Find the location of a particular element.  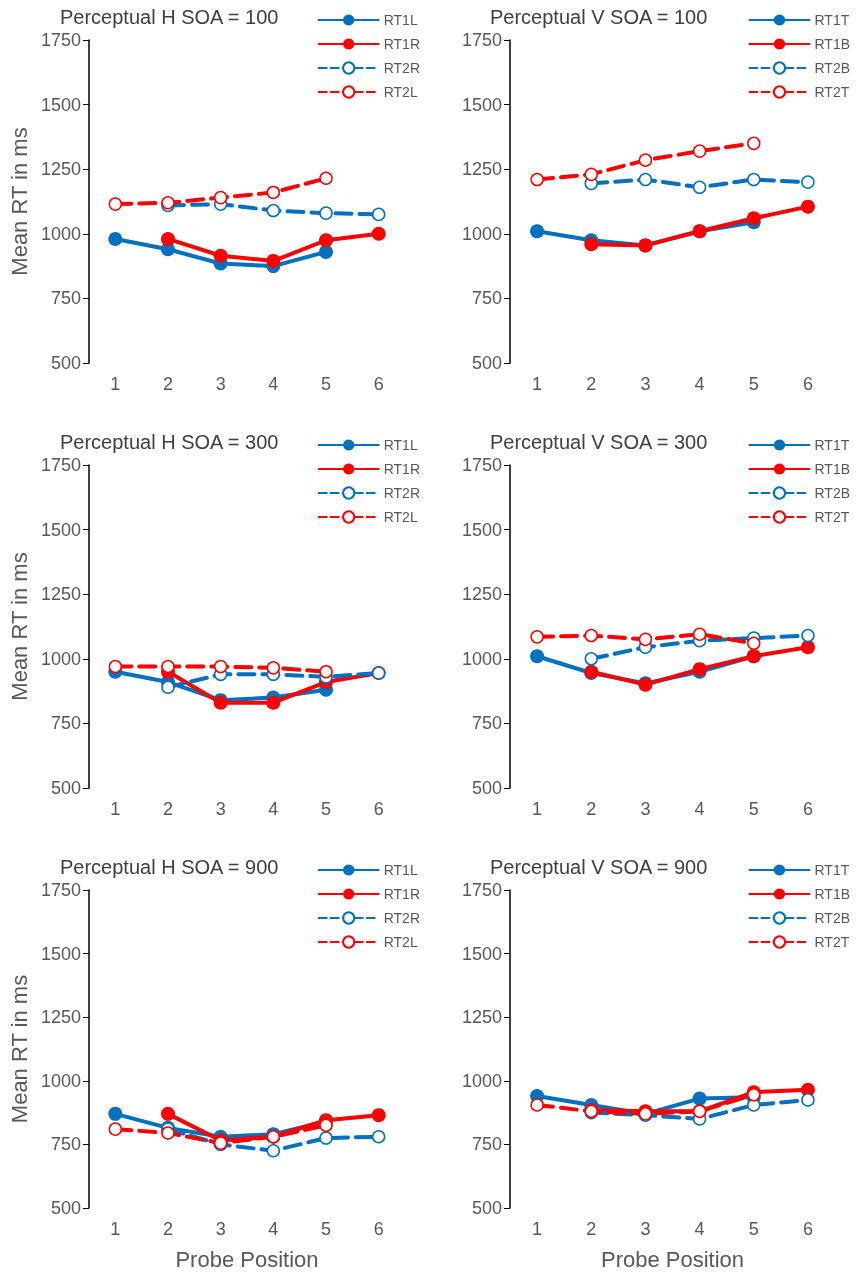

chart-title: Perceptual H SOA = 300 is located at coordinates (169, 442).